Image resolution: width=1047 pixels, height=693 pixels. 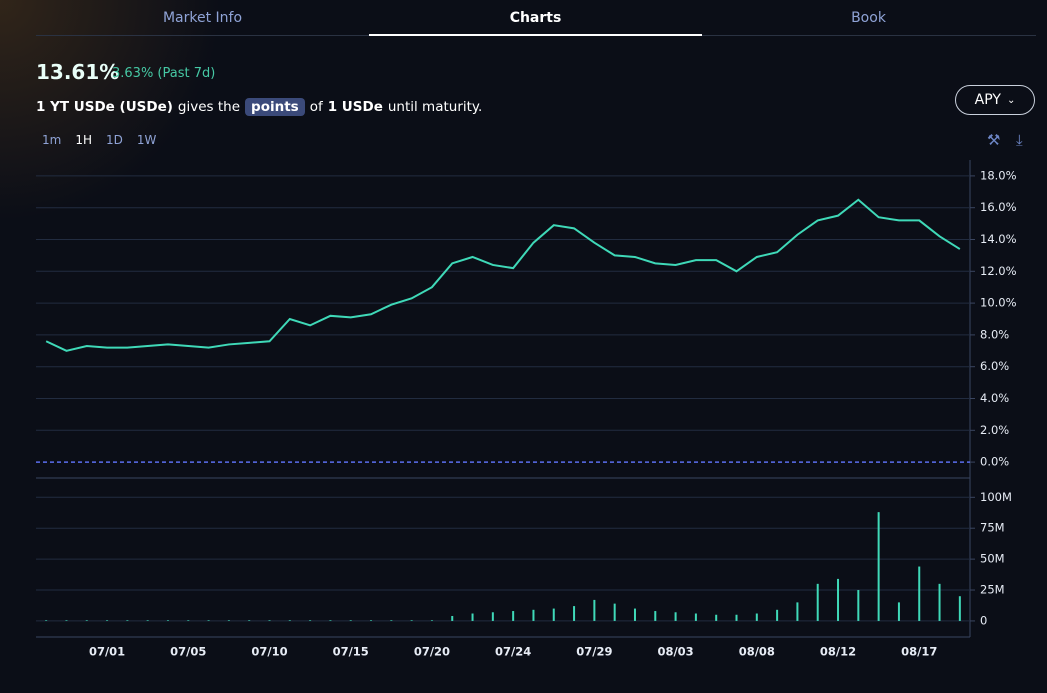 I want to click on x-tick-label: 07/05, so click(x=188, y=652).